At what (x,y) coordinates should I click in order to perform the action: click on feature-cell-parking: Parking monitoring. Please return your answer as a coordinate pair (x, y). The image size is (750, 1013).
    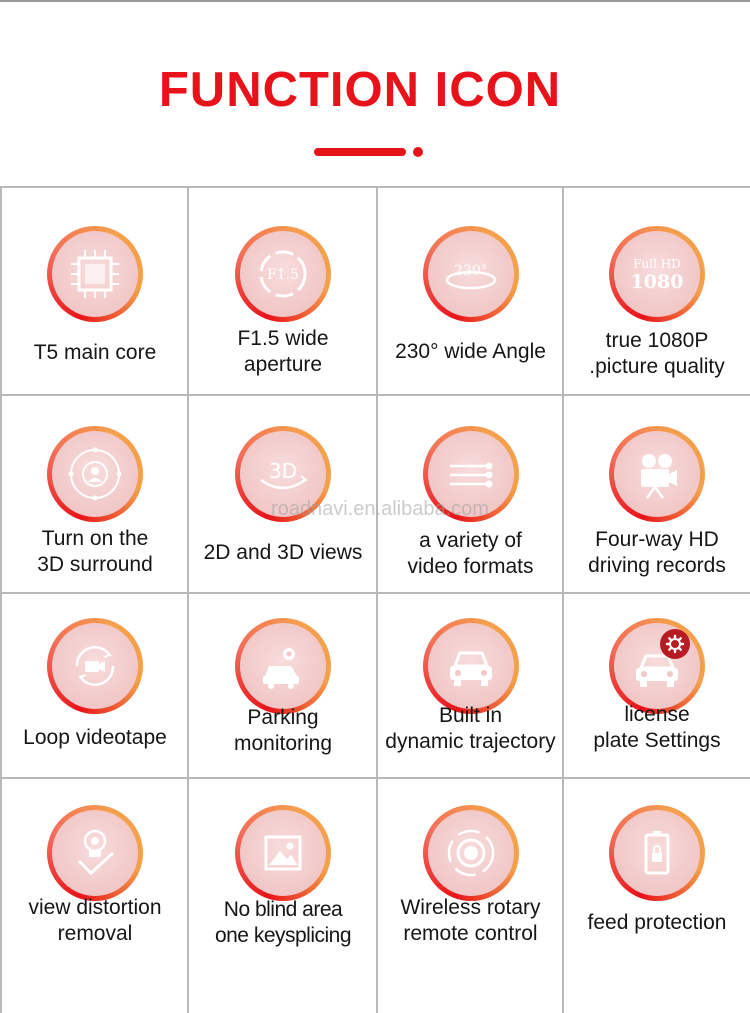
    Looking at the image, I should click on (282, 685).